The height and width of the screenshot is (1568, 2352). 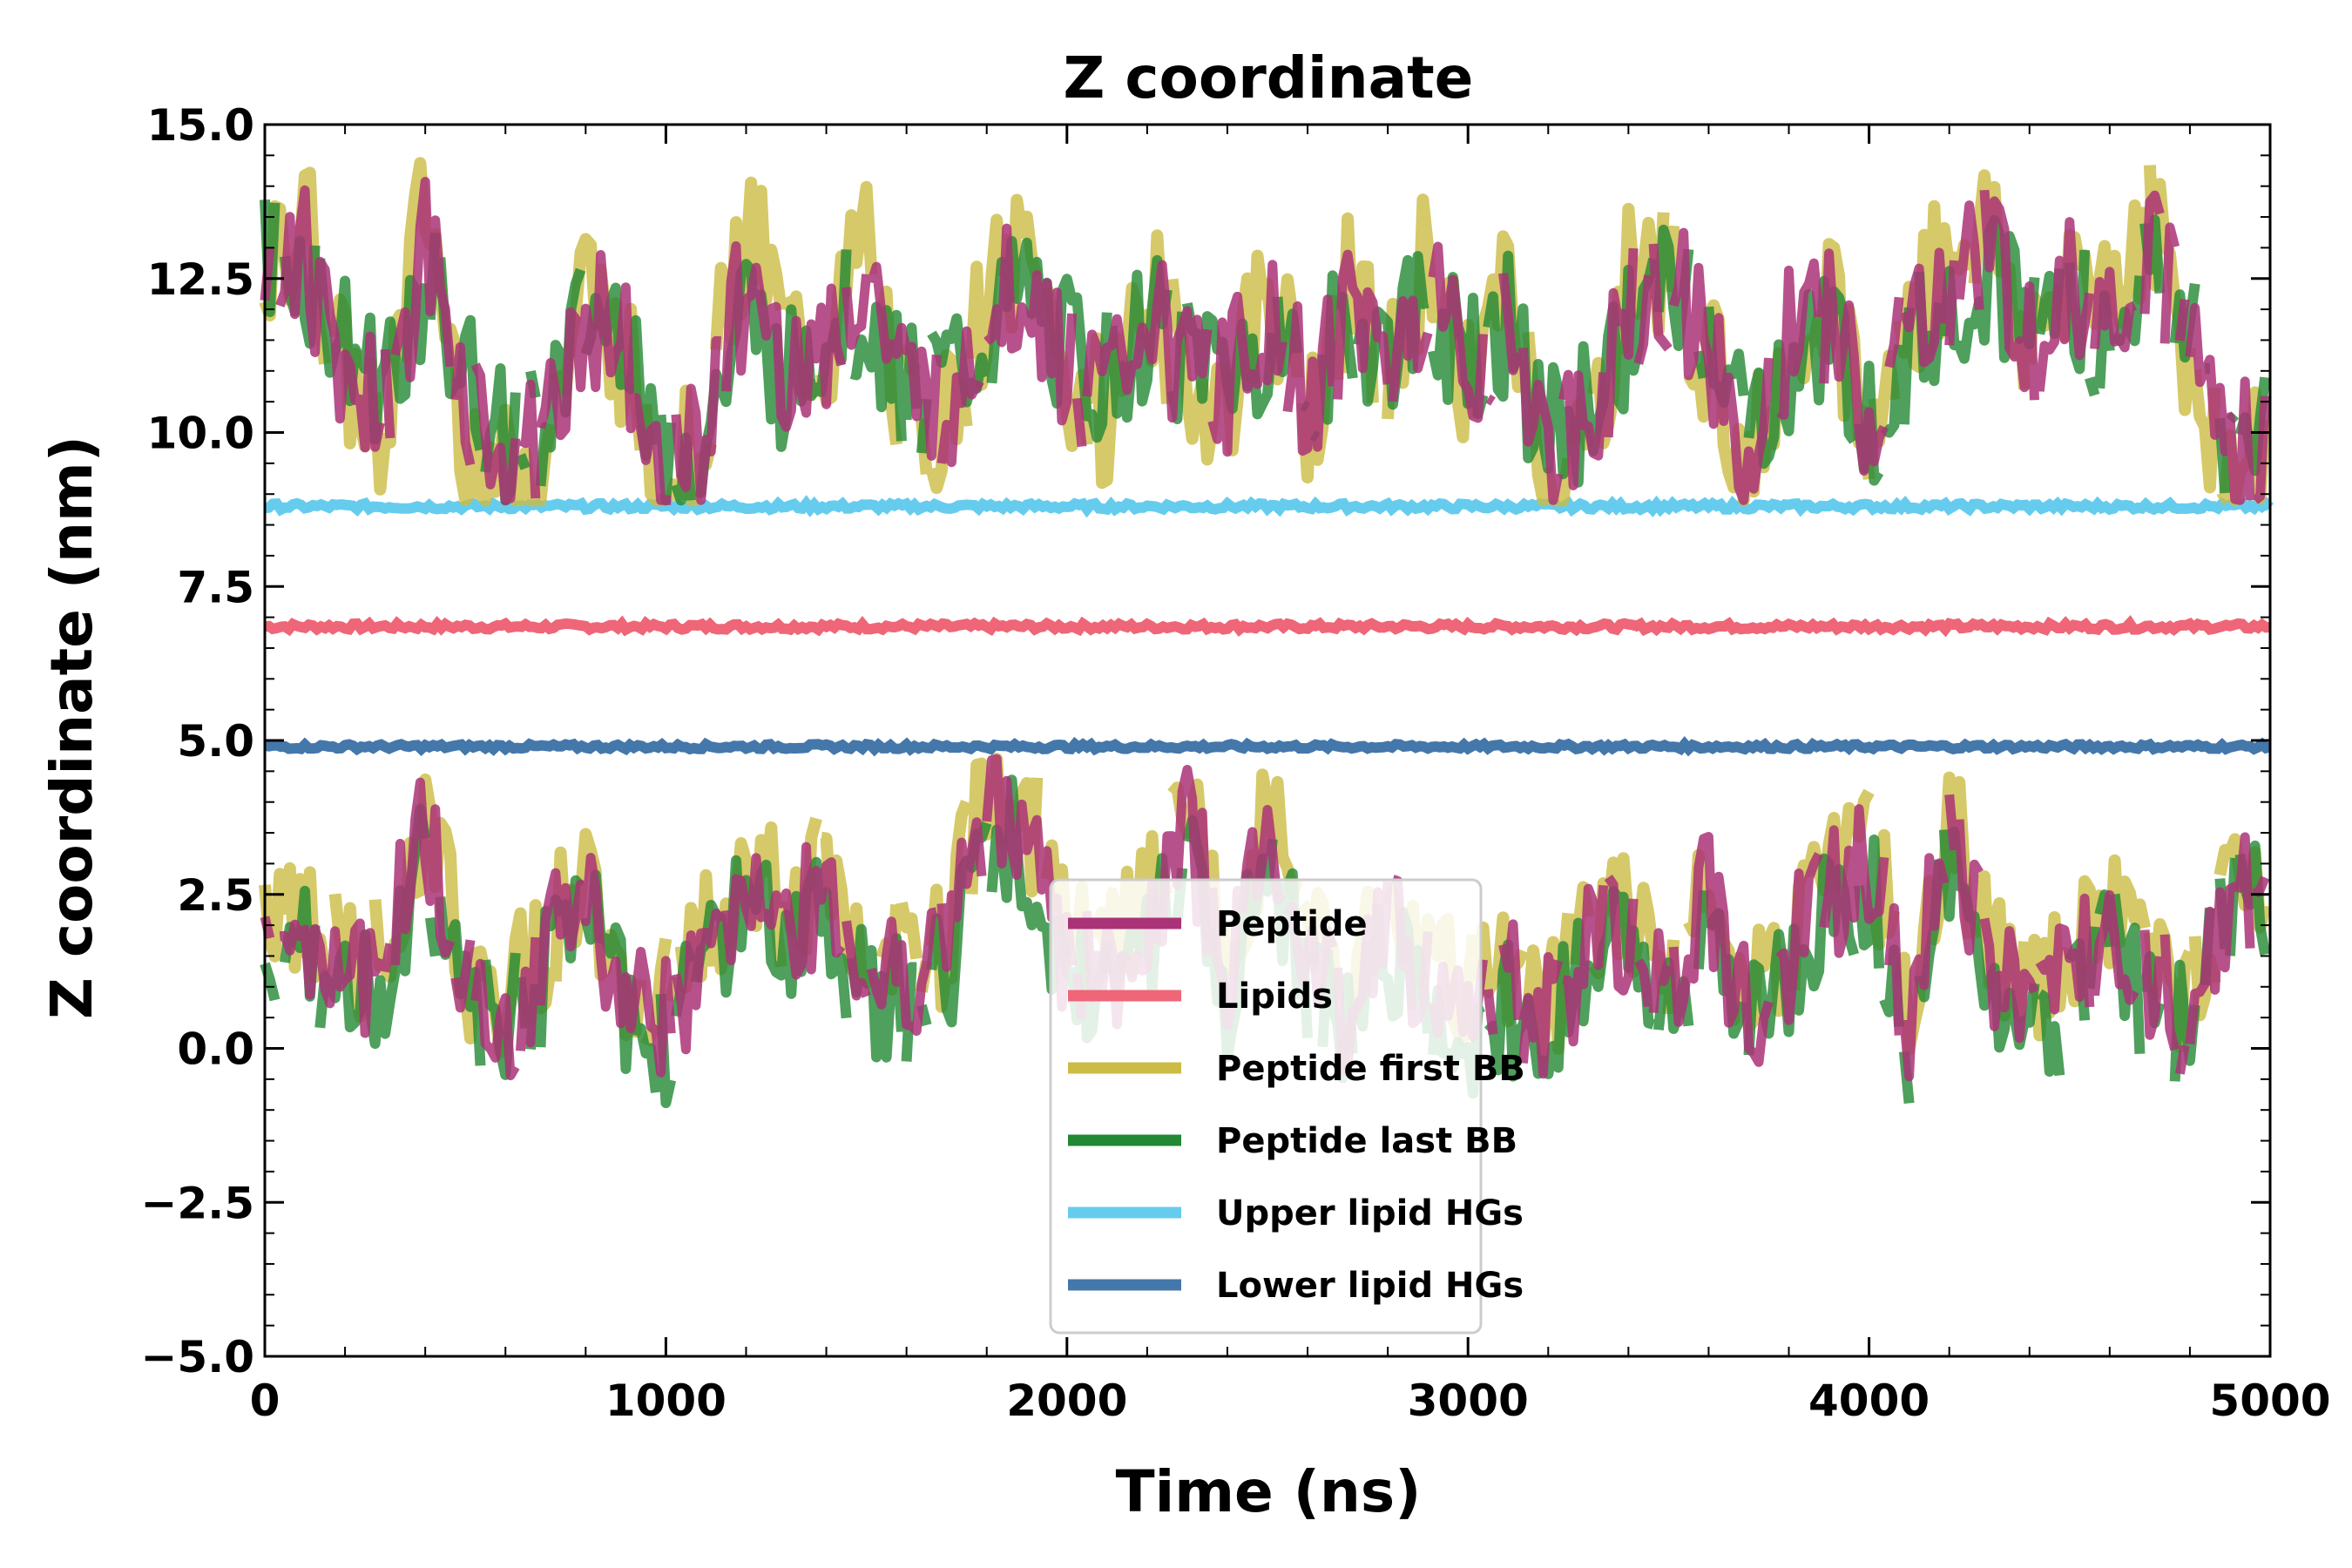 What do you see at coordinates (1066, 1400) in the screenshot?
I see `x-tick-label: 2000` at bounding box center [1066, 1400].